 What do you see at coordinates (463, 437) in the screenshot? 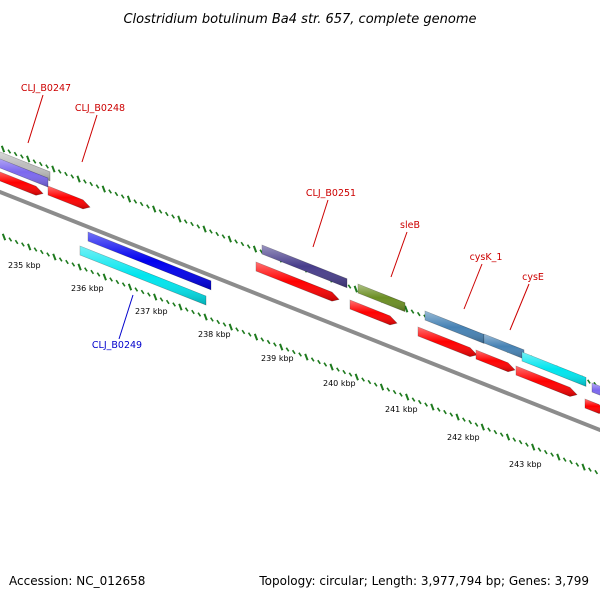
I see `kbp-label: 242 kbp` at bounding box center [463, 437].